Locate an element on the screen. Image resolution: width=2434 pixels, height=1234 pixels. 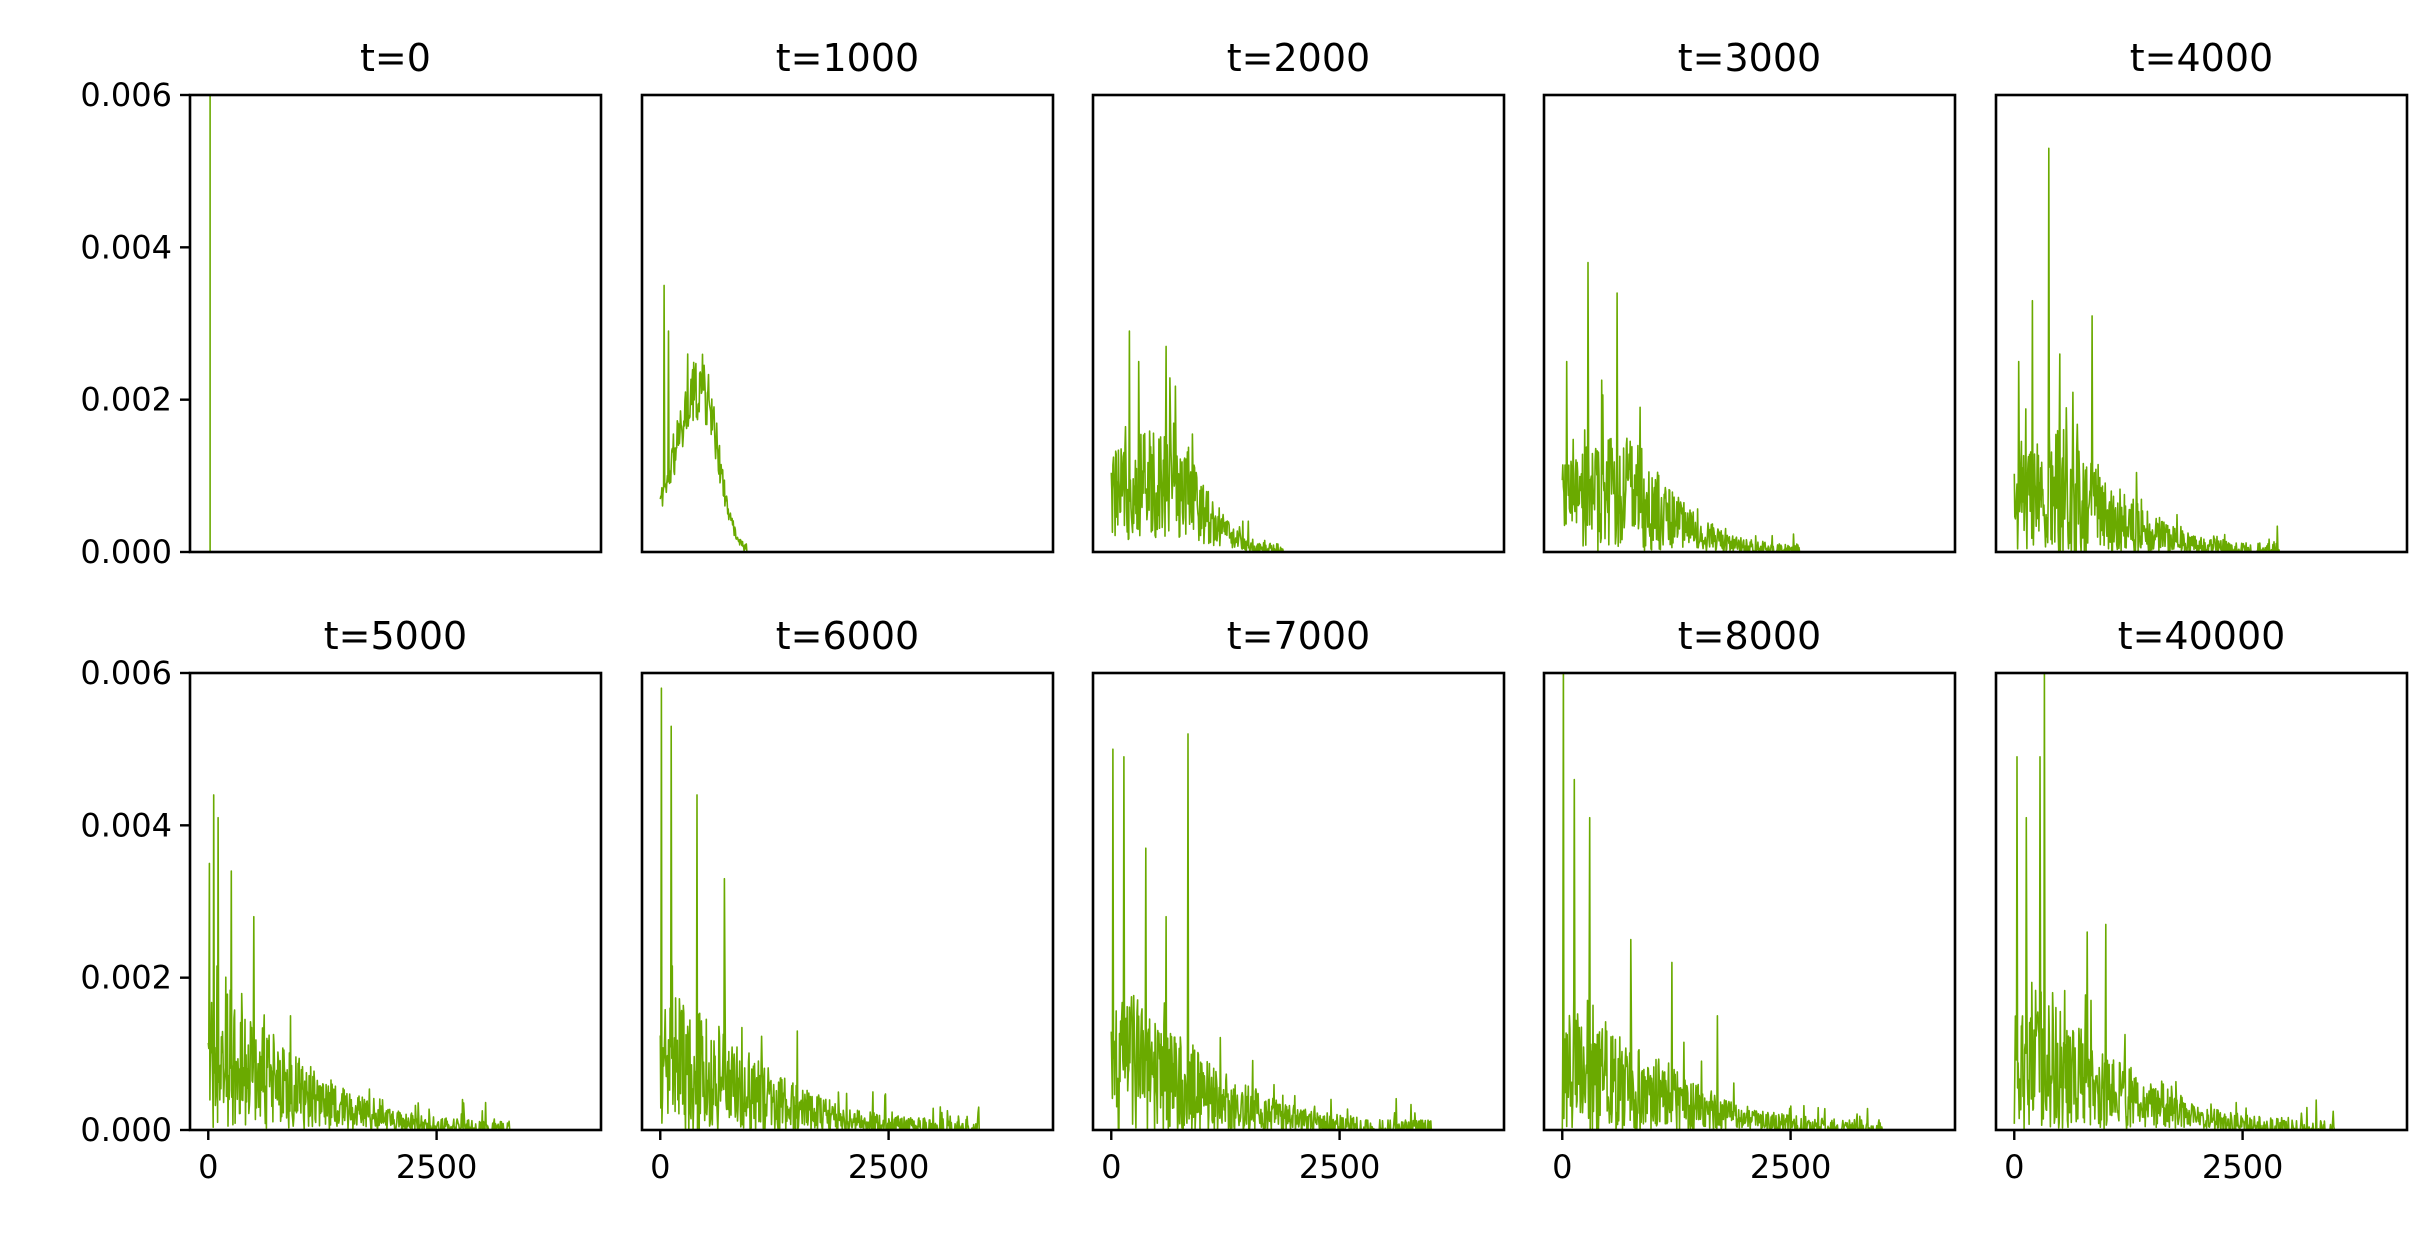
subplot-9: t=8000 0 2500 is located at coordinates (1749, 900).